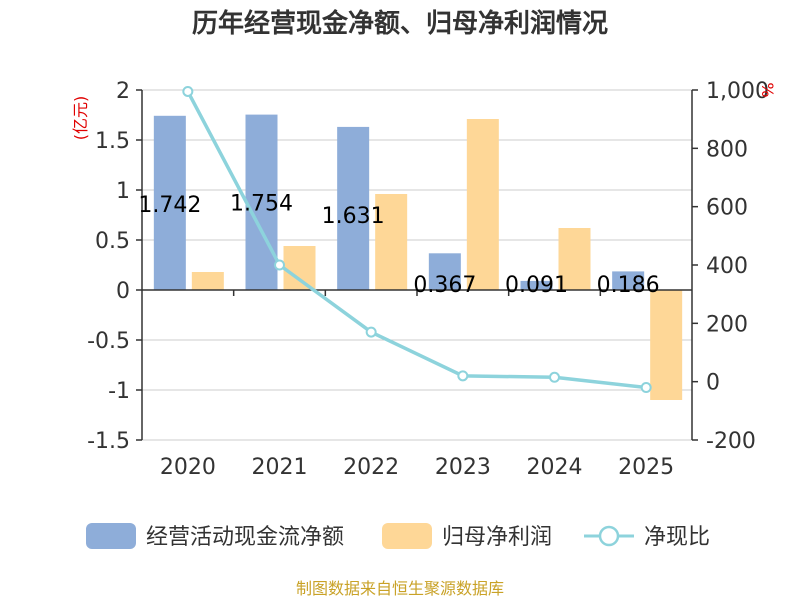 This screenshot has width=800, height=600. What do you see at coordinates (463, 467) in the screenshot?
I see `category-label: 2023` at bounding box center [463, 467].